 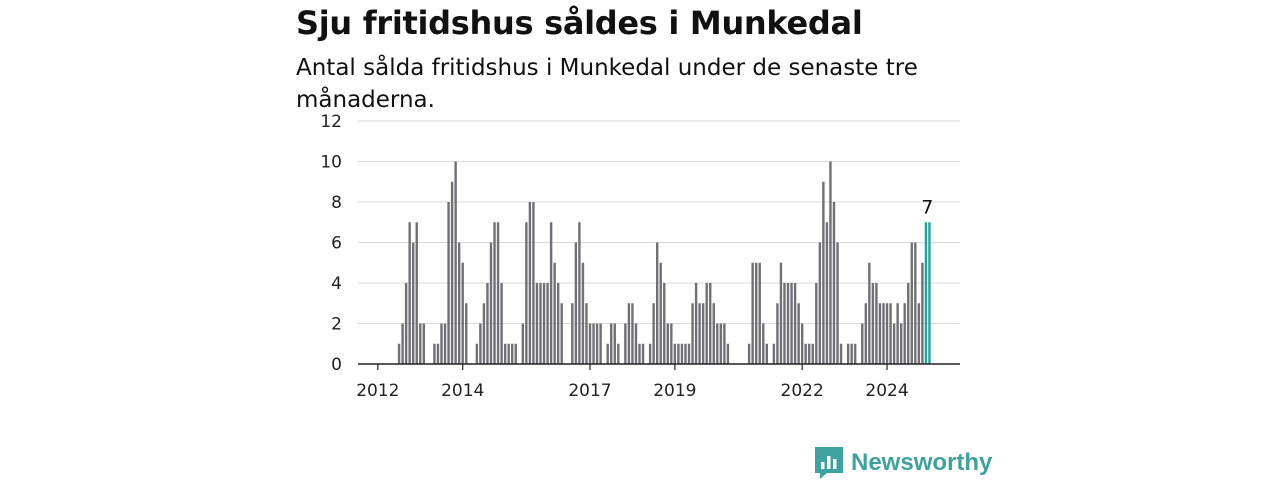 I want to click on highlight-value-label: 7, so click(x=927, y=207).